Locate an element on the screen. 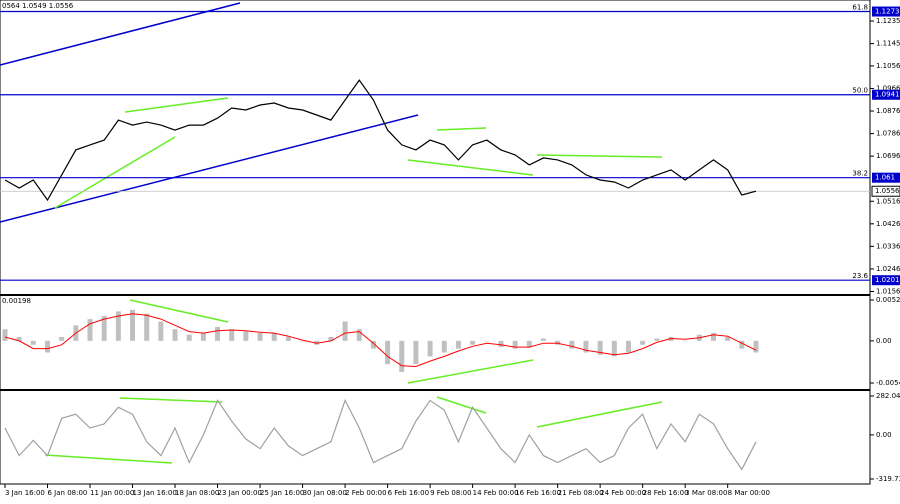  x-tick-label: 3 Mar 08:00 is located at coordinates (706, 493).